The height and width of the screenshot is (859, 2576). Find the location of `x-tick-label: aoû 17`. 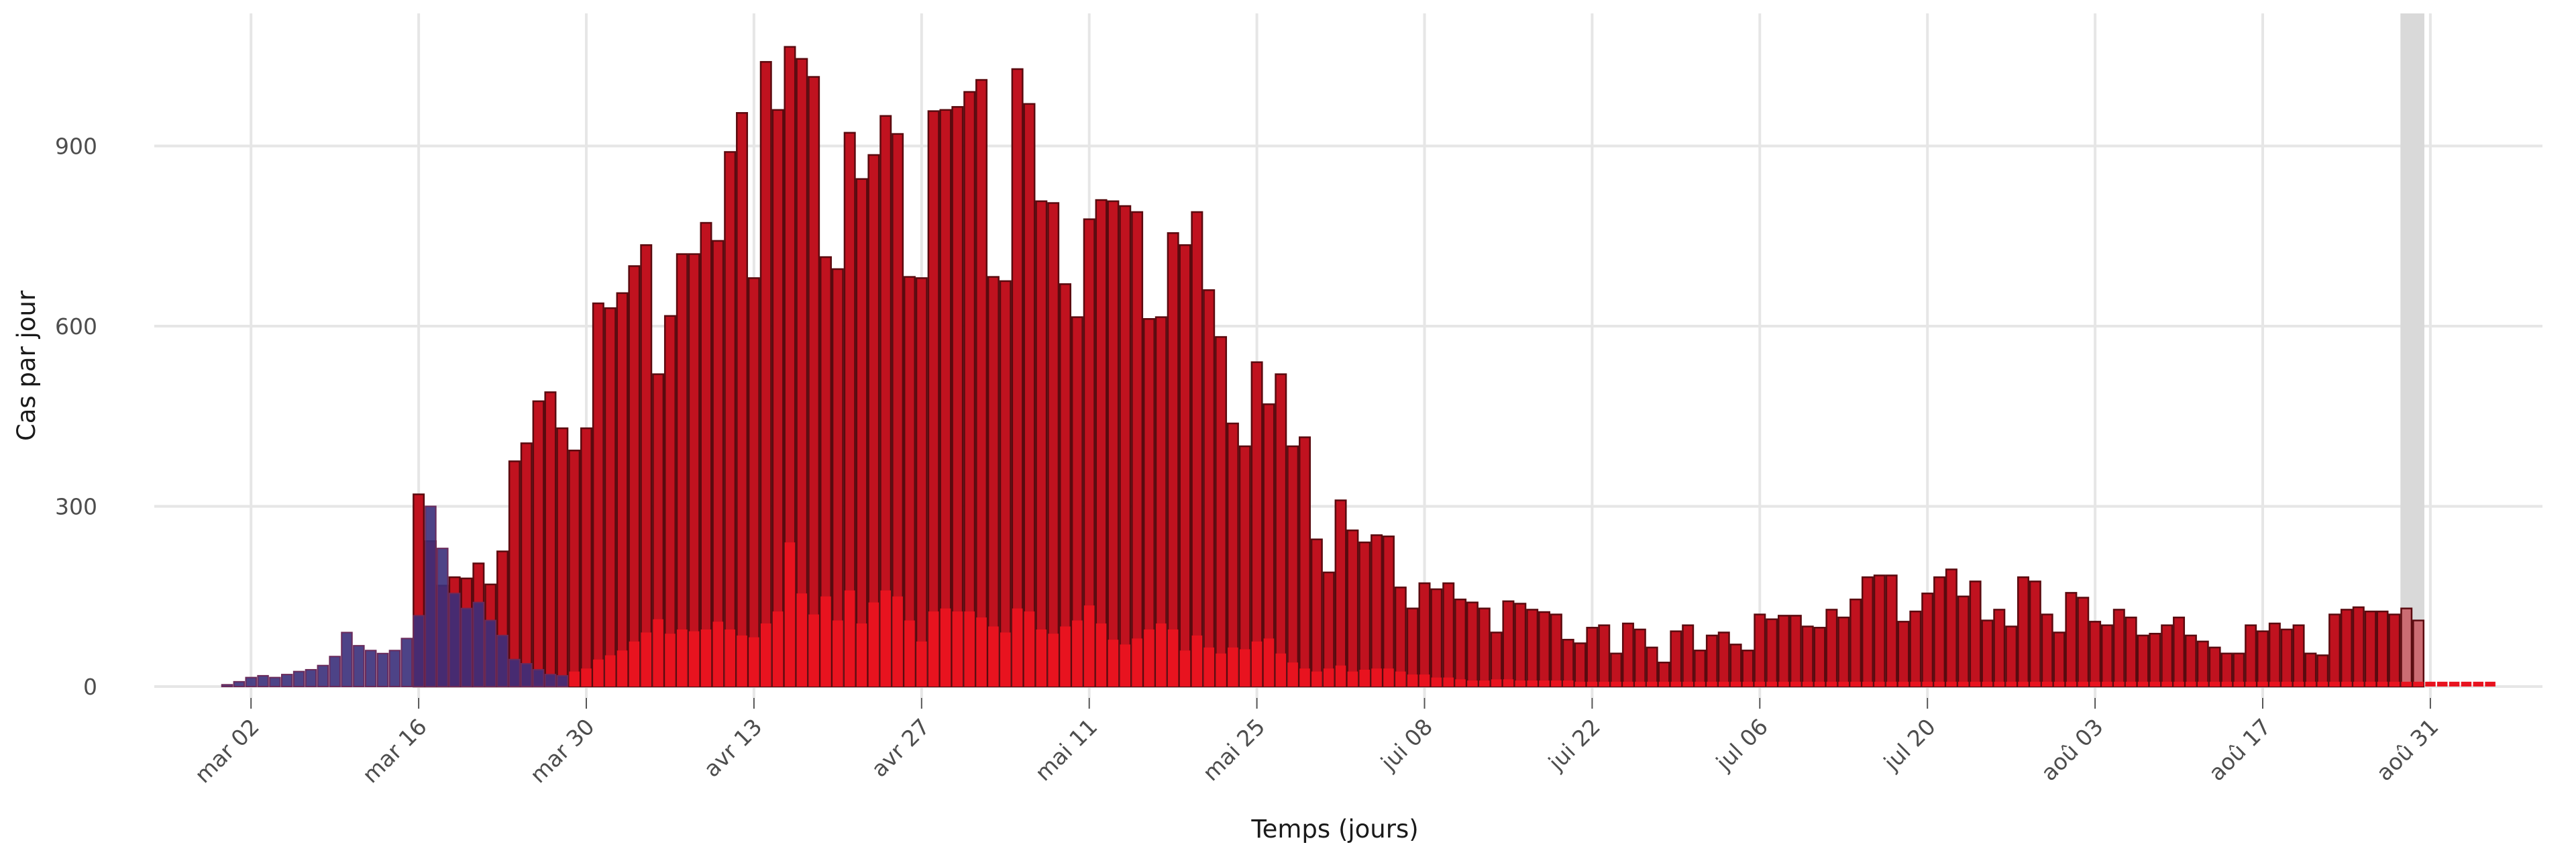

x-tick-label: aoû 17 is located at coordinates (2240, 749).